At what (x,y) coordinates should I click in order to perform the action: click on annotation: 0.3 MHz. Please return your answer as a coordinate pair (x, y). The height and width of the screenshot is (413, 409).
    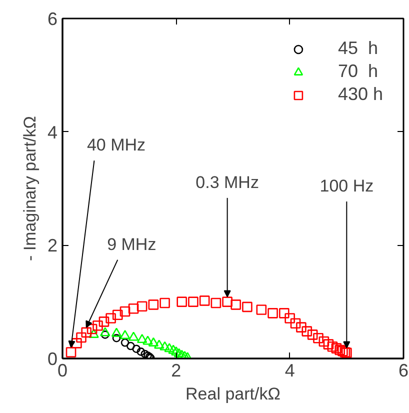
    Looking at the image, I should click on (227, 182).